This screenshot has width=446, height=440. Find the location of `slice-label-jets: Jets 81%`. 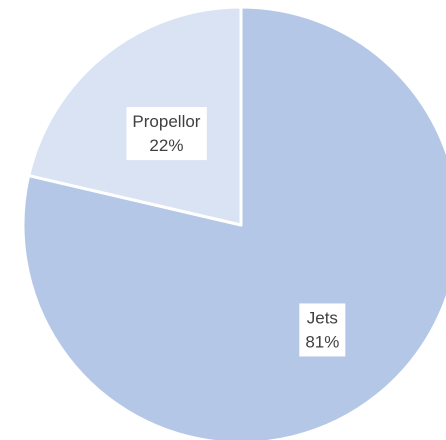

slice-label-jets: Jets 81% is located at coordinates (322, 330).